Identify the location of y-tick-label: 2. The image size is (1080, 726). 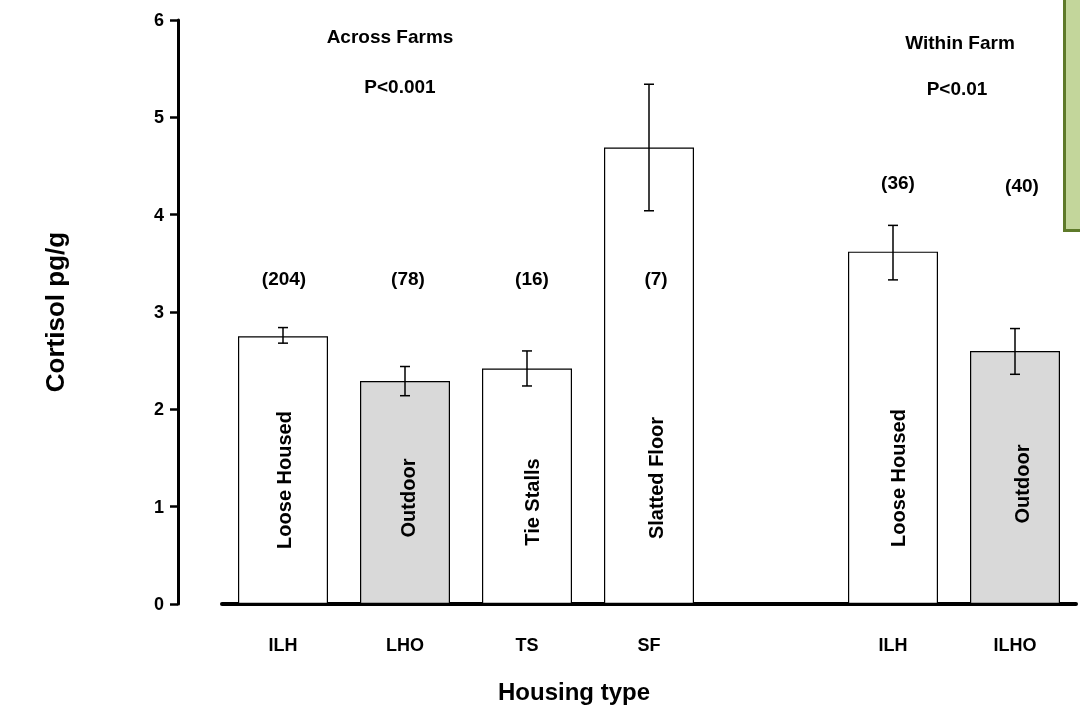
(158, 409).